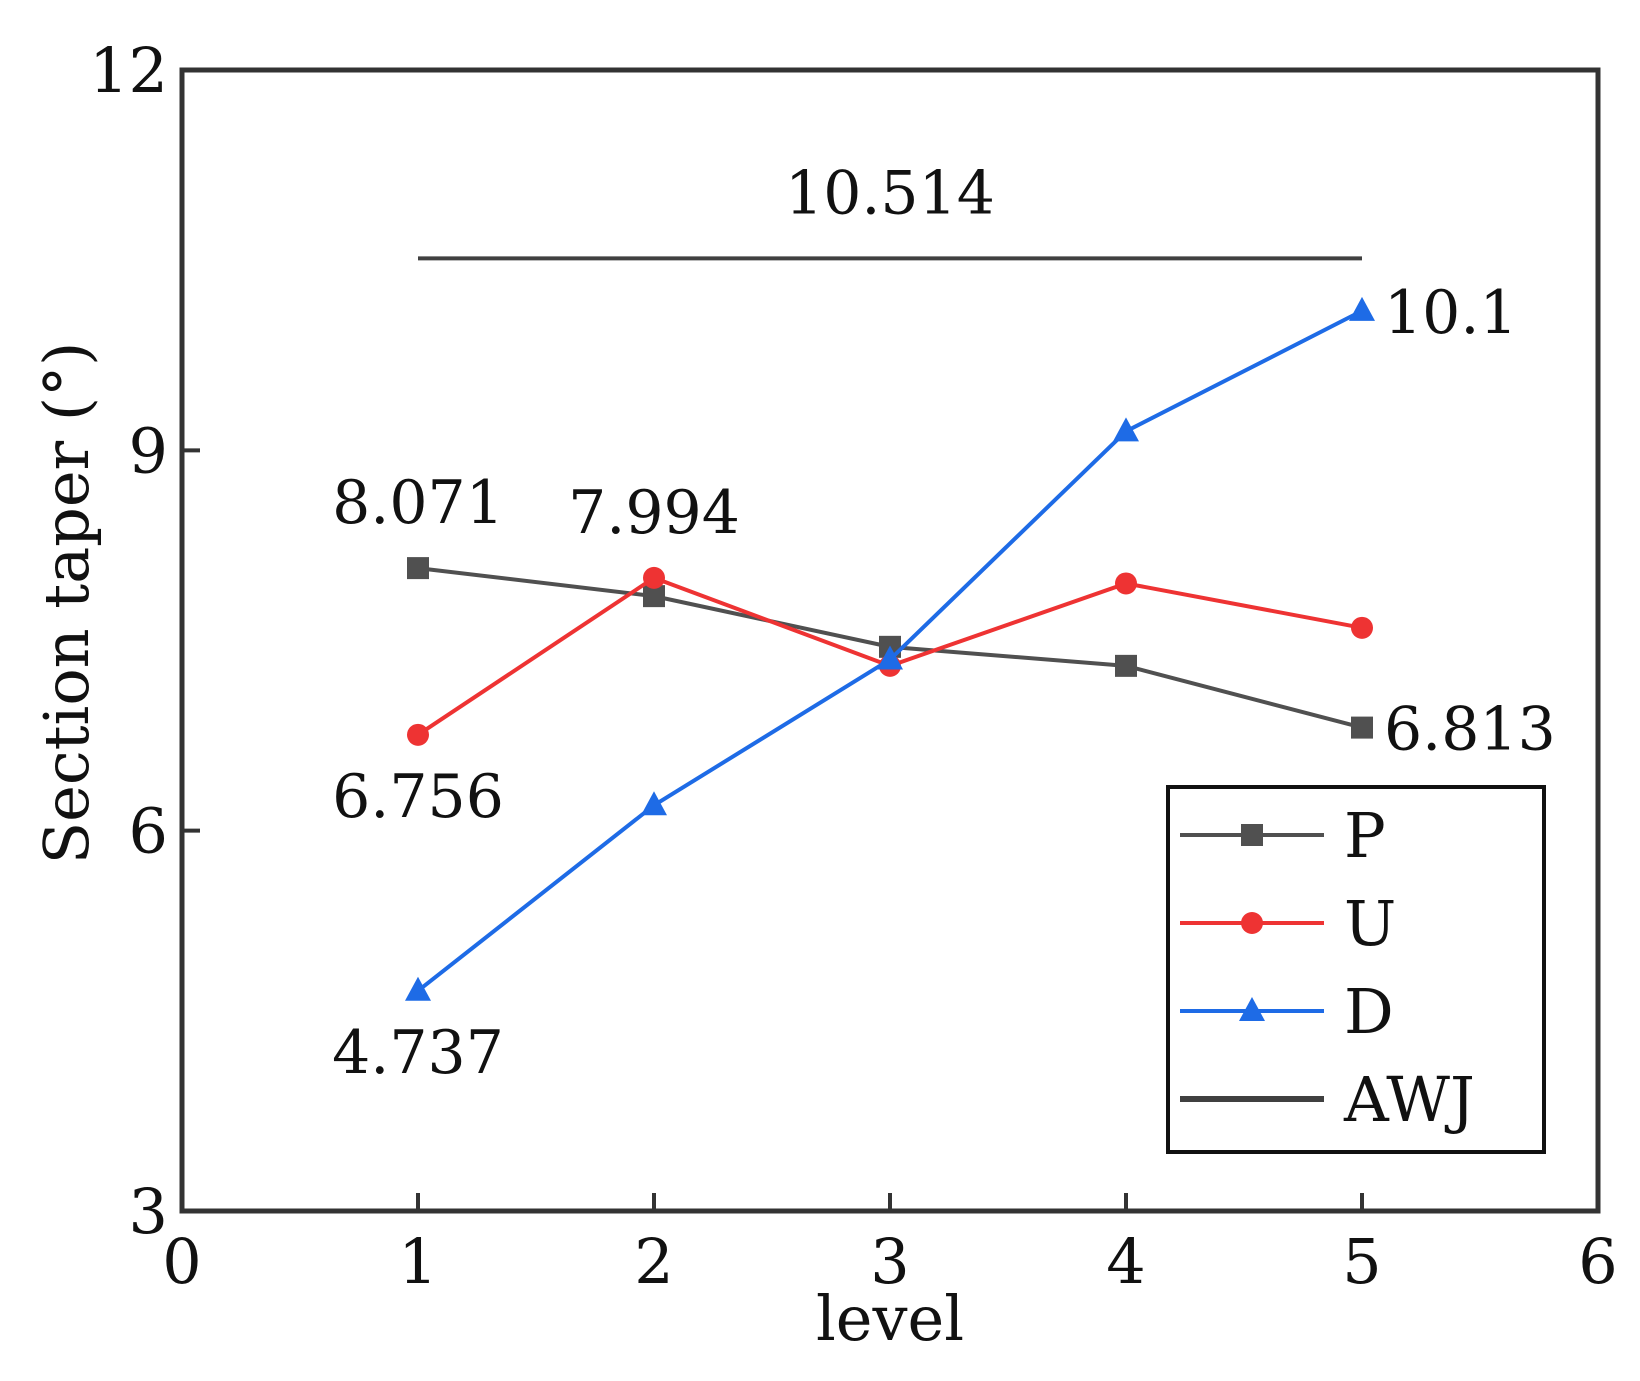  I want to click on x-tick-label: 5, so click(1361, 1261).